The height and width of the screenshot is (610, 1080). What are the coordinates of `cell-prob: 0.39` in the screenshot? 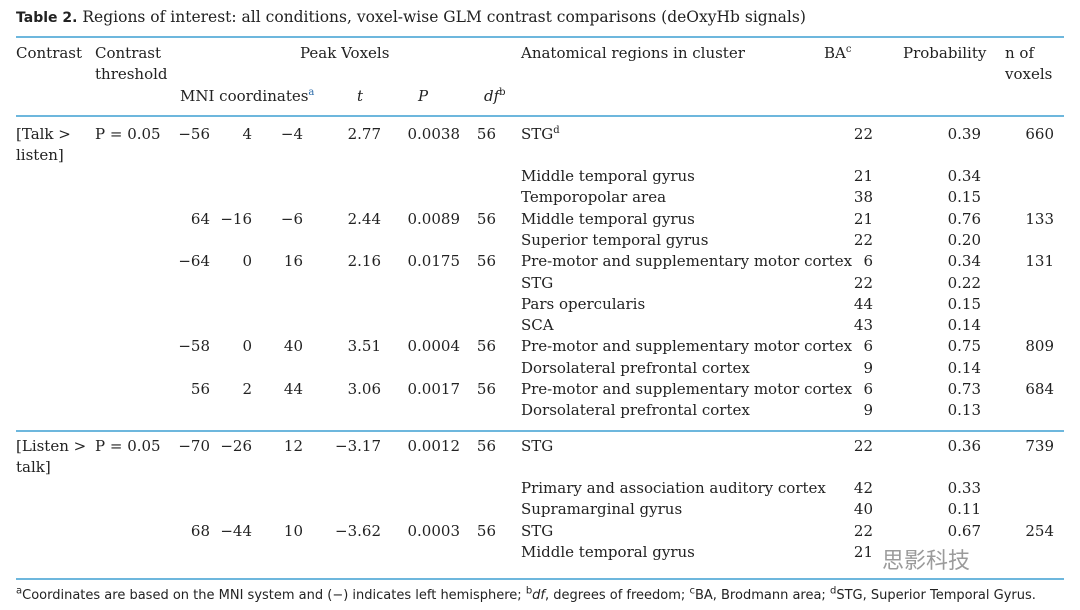 It's located at (964, 134).